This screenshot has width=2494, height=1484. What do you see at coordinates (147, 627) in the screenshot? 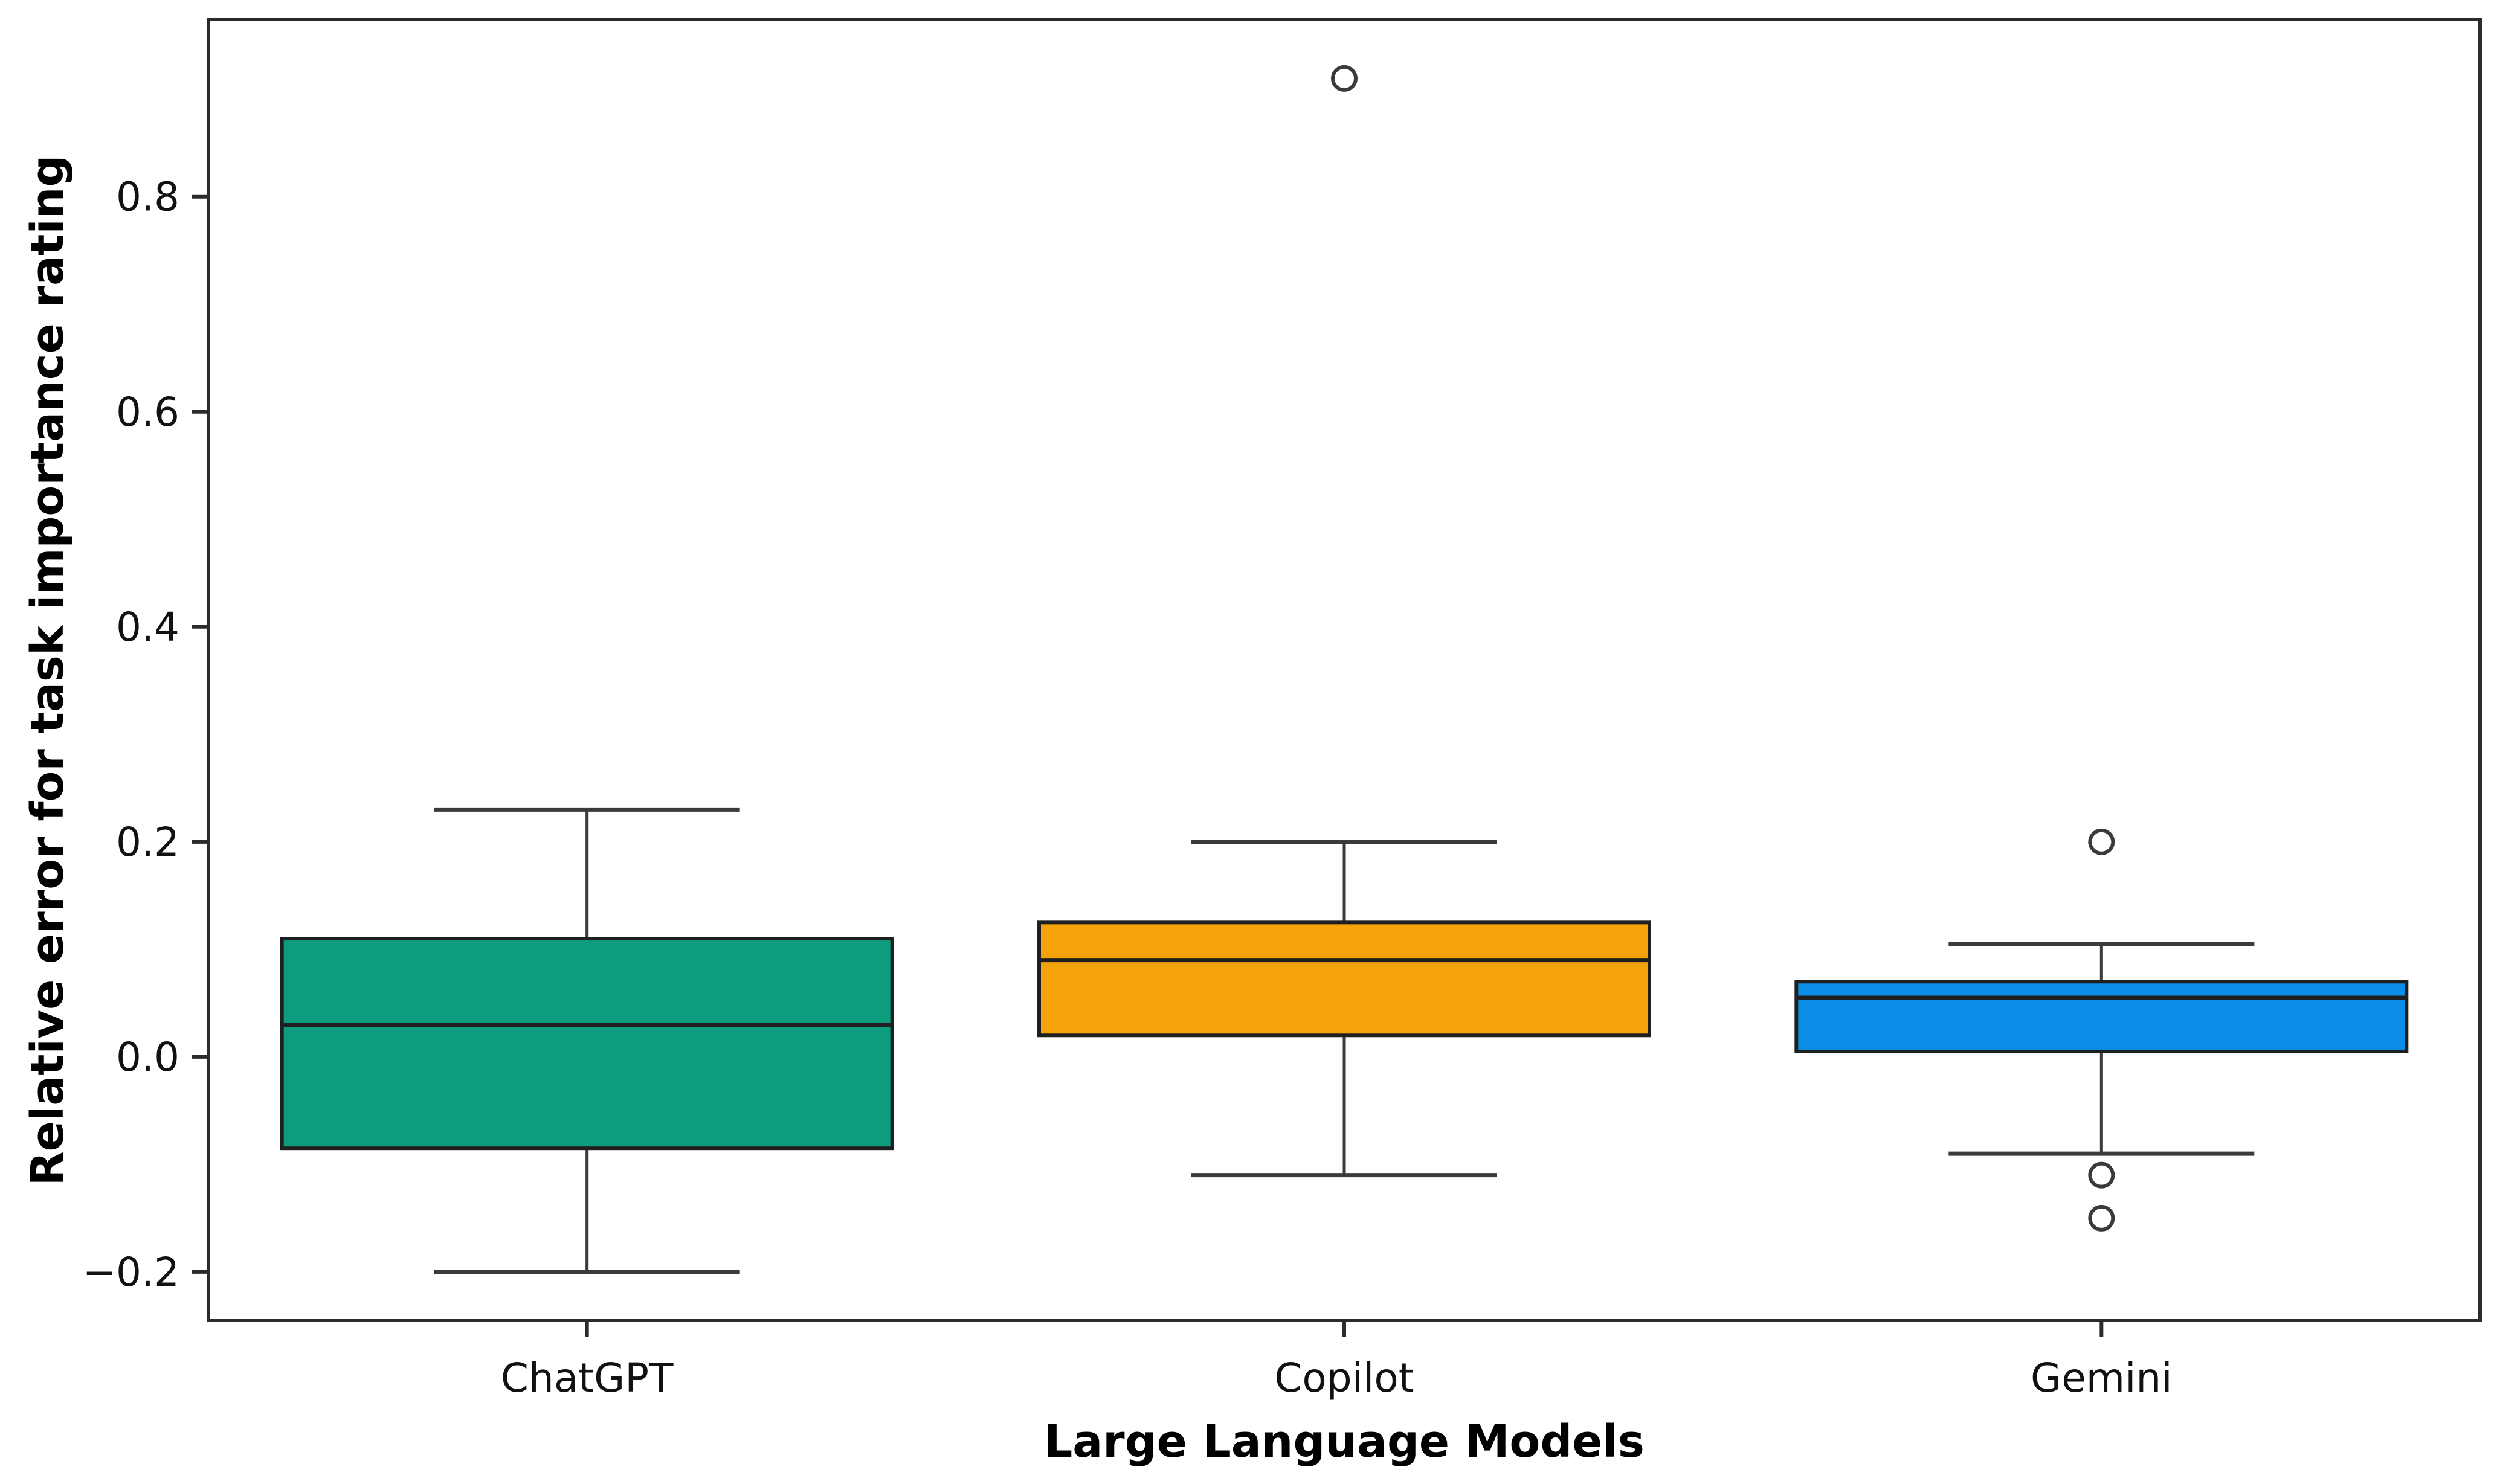
I see `y-tick-label: 0.4` at bounding box center [147, 627].